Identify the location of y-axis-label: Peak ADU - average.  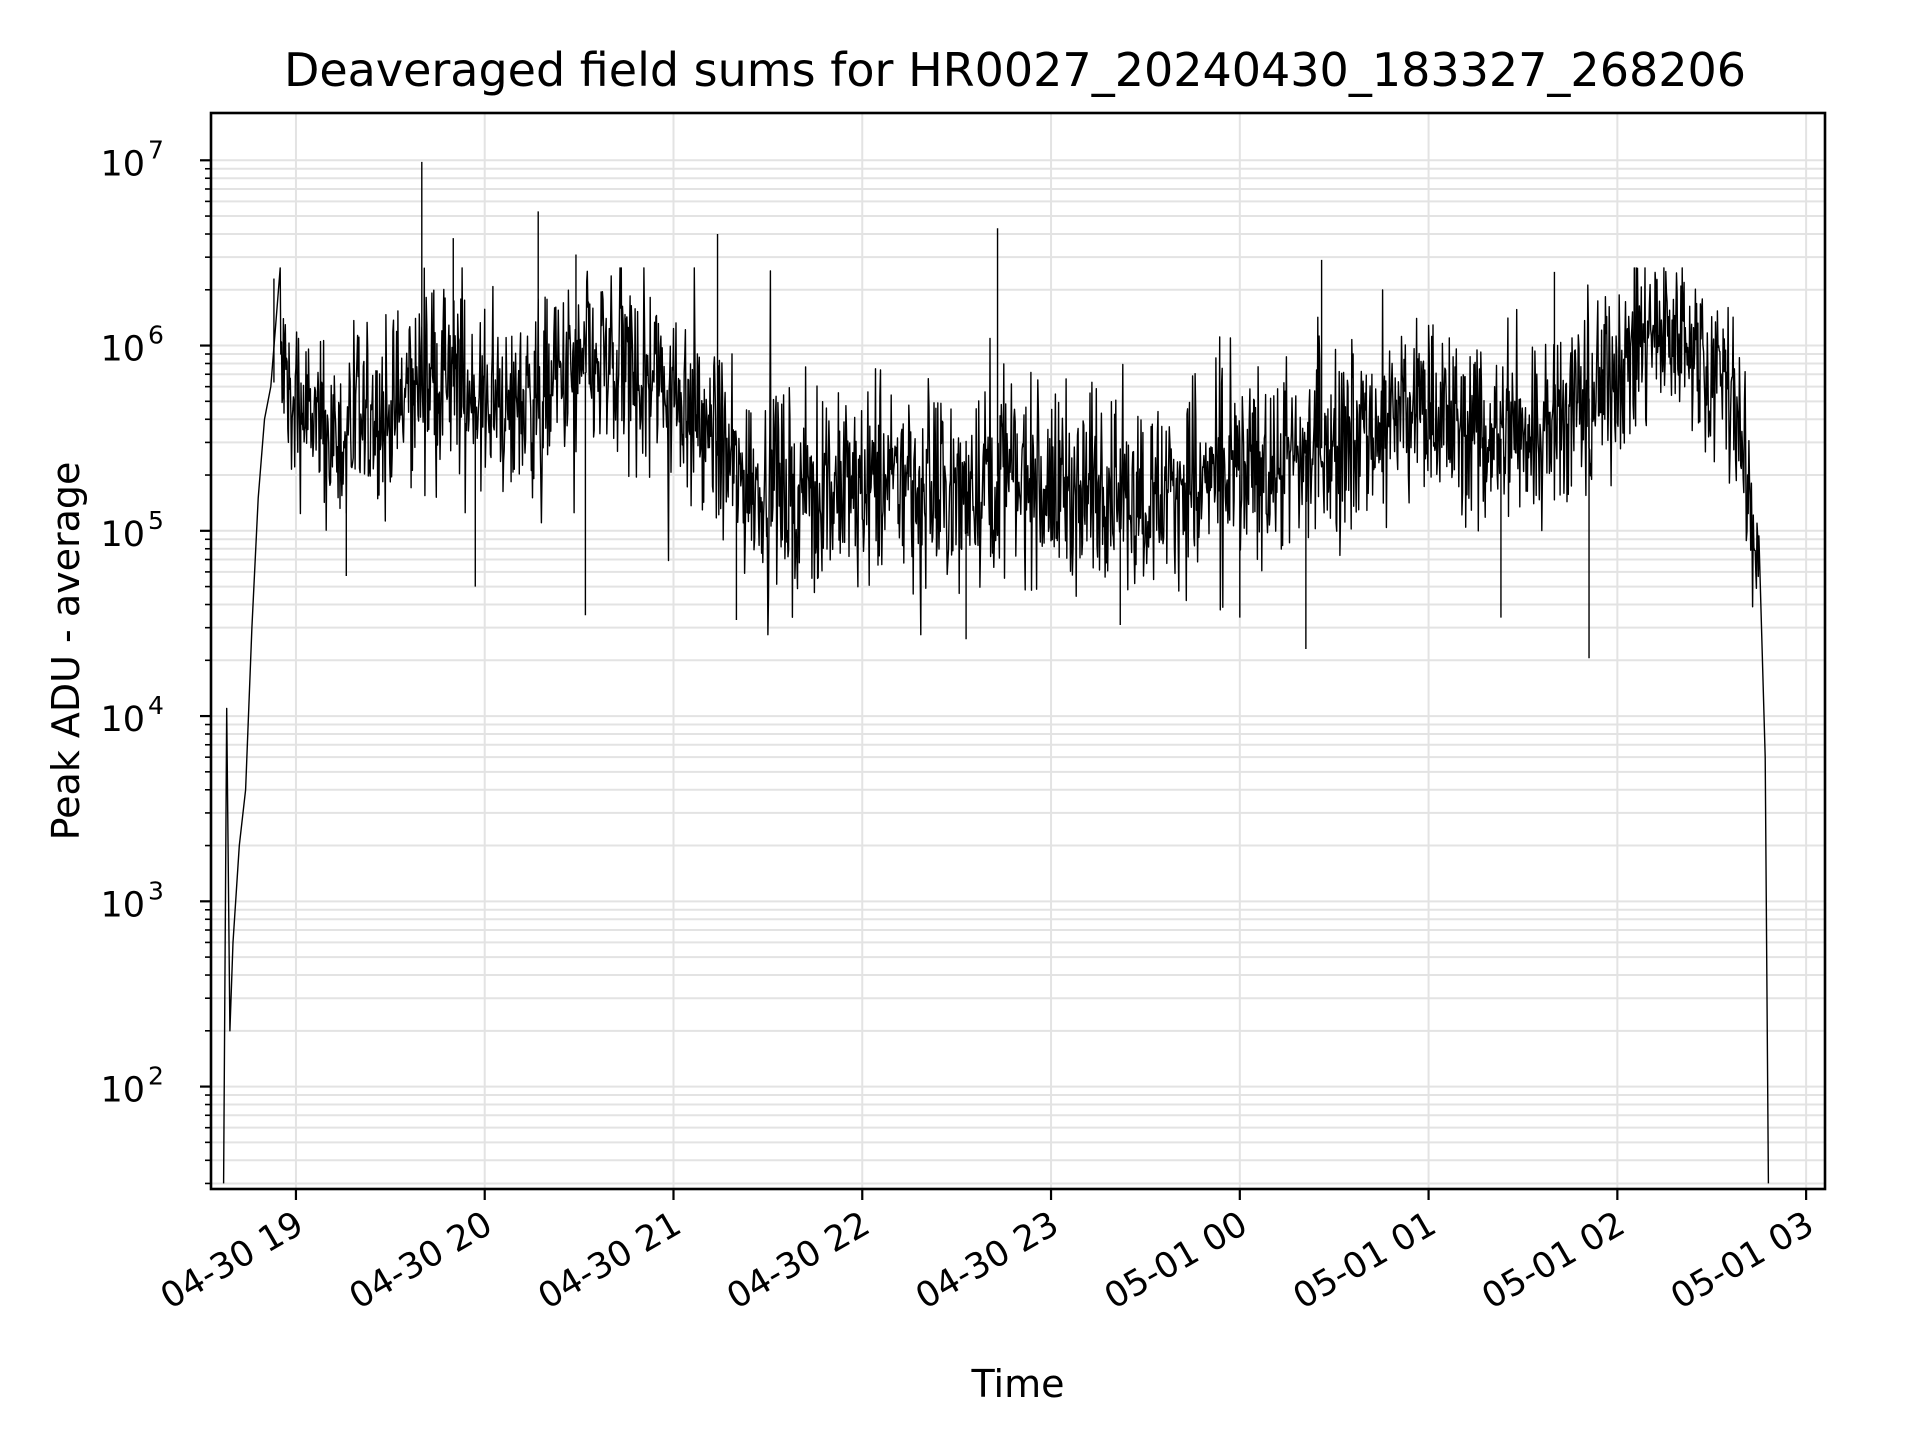
(66, 651).